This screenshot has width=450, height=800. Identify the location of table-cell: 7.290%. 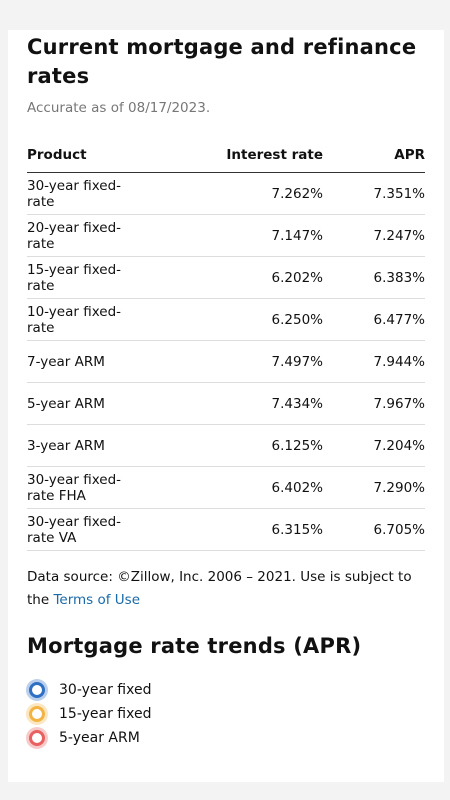
(374, 487).